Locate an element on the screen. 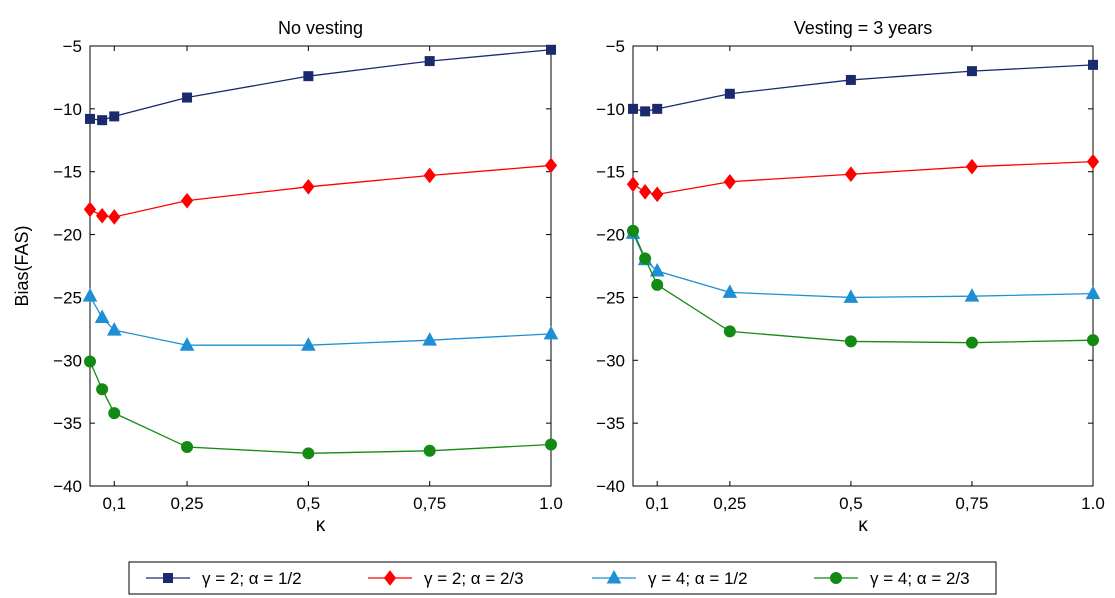 This screenshot has width=1115, height=598. chart-title: No vesting is located at coordinates (320, 28).